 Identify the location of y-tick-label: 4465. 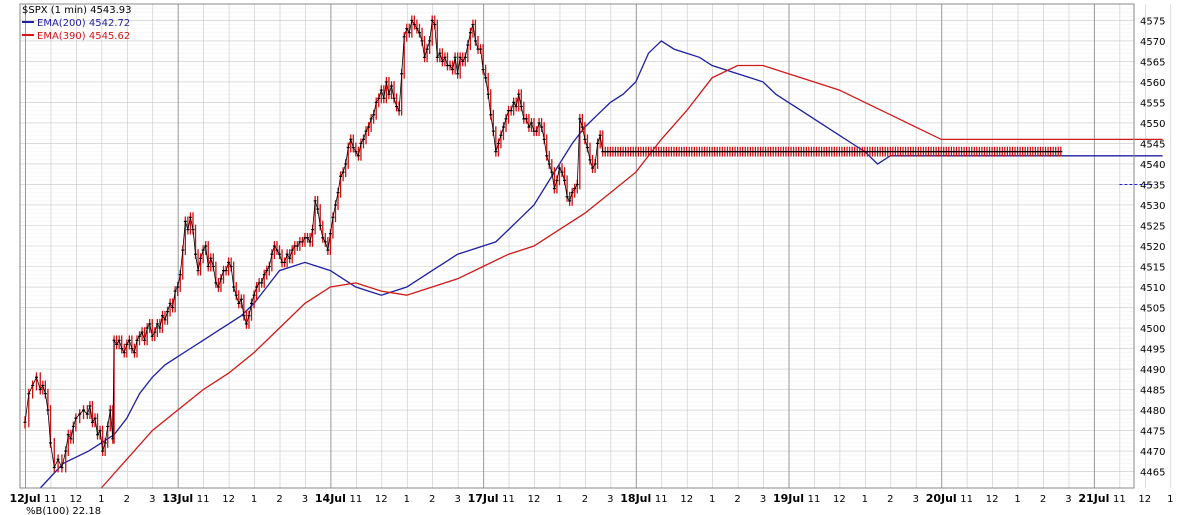
(1152, 473).